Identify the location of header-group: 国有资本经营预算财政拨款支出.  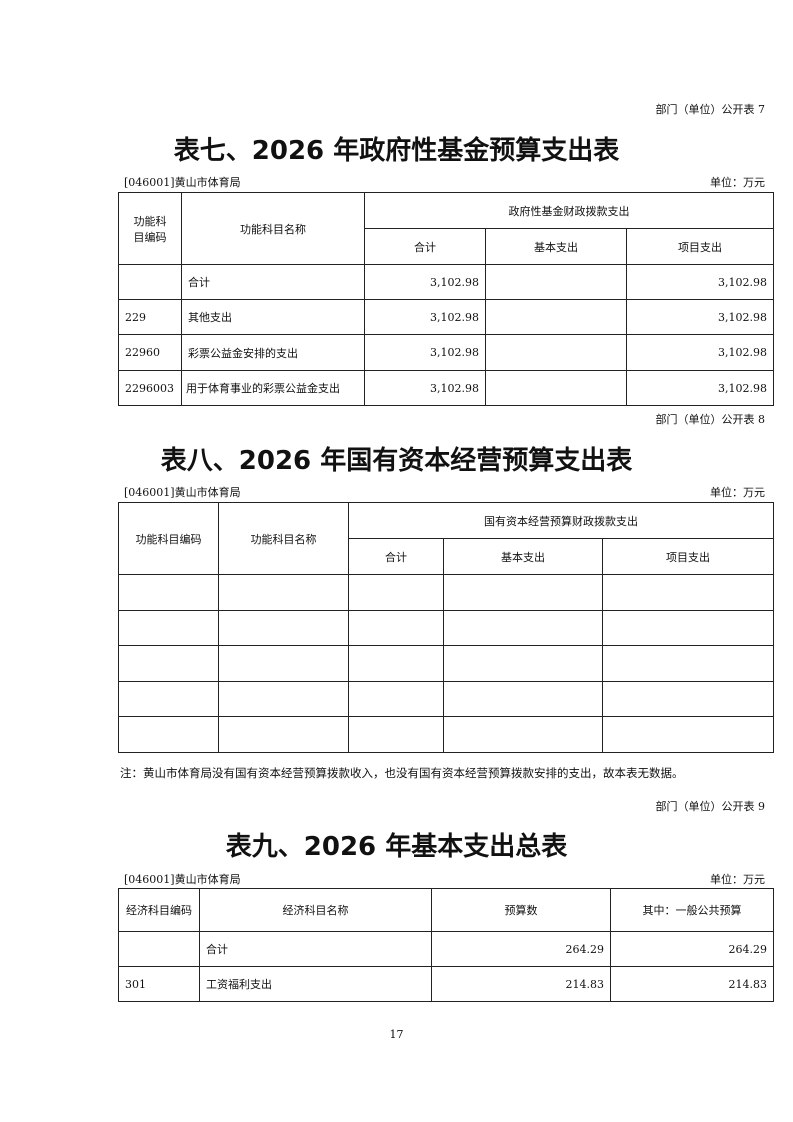
(561, 520).